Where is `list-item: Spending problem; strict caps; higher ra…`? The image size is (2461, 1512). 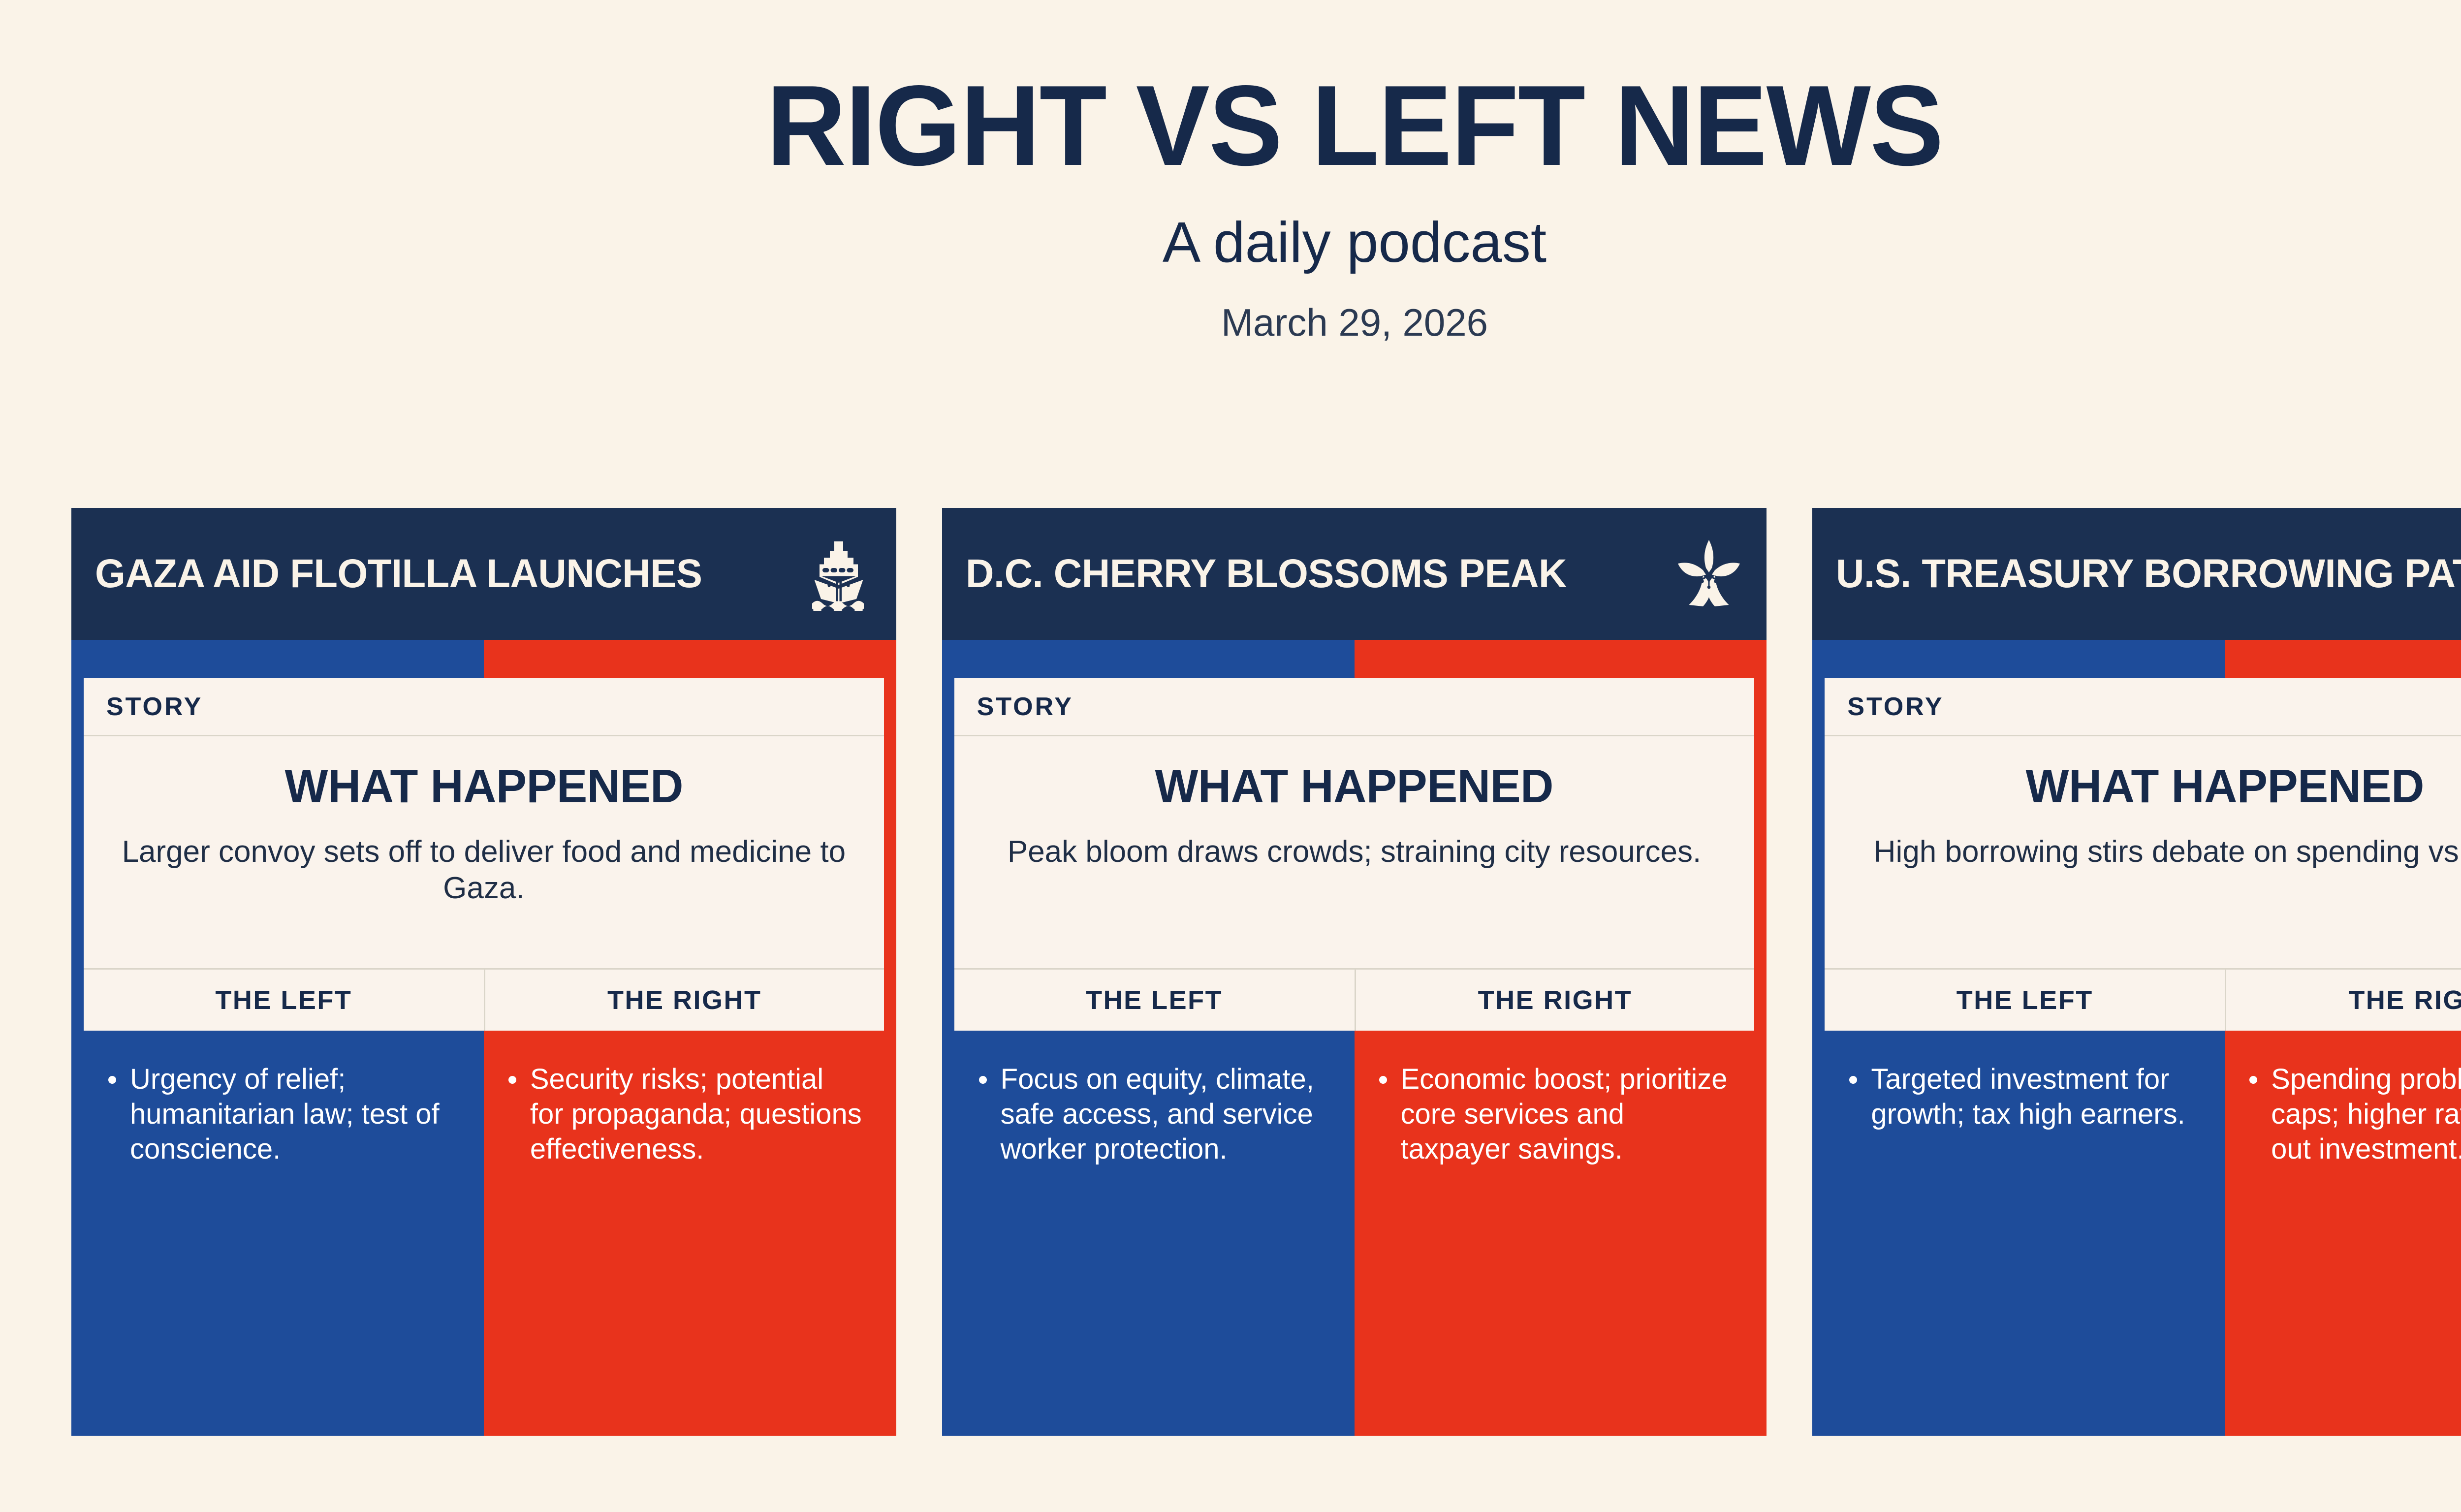
list-item: Spending problem; strict caps; higher ra… is located at coordinates (2353, 1114).